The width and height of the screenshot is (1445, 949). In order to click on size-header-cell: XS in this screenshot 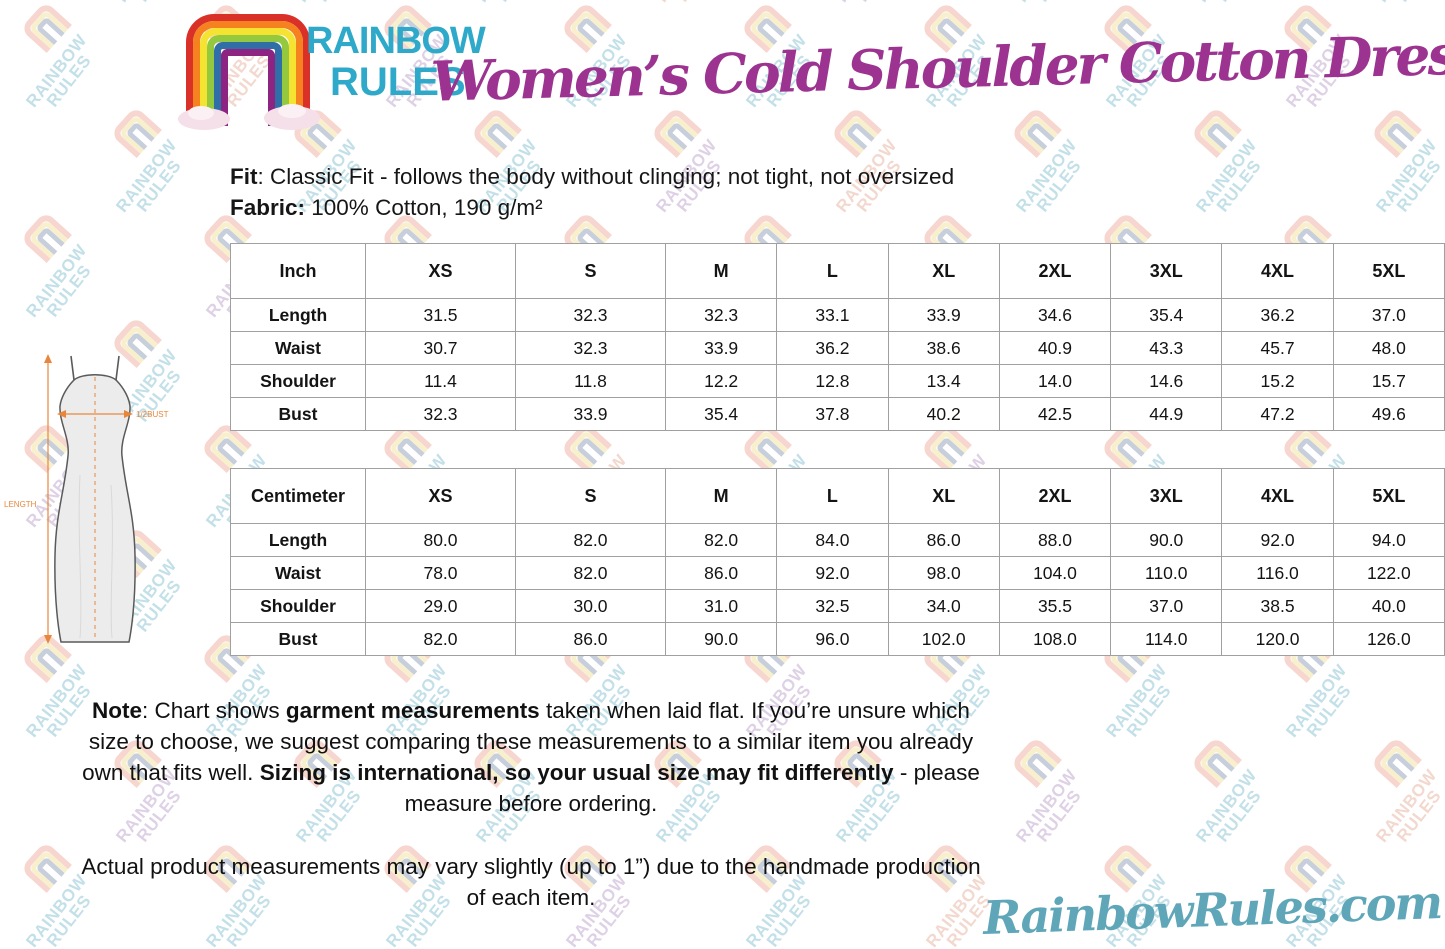, I will do `click(440, 496)`.